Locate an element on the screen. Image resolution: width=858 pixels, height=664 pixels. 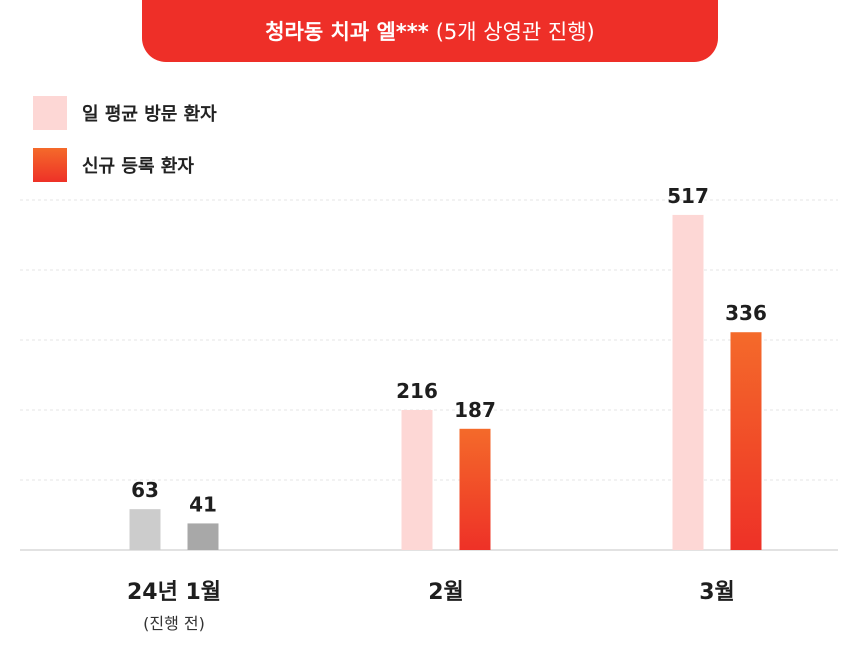
legend-swatch-visit is located at coordinates (50, 113).